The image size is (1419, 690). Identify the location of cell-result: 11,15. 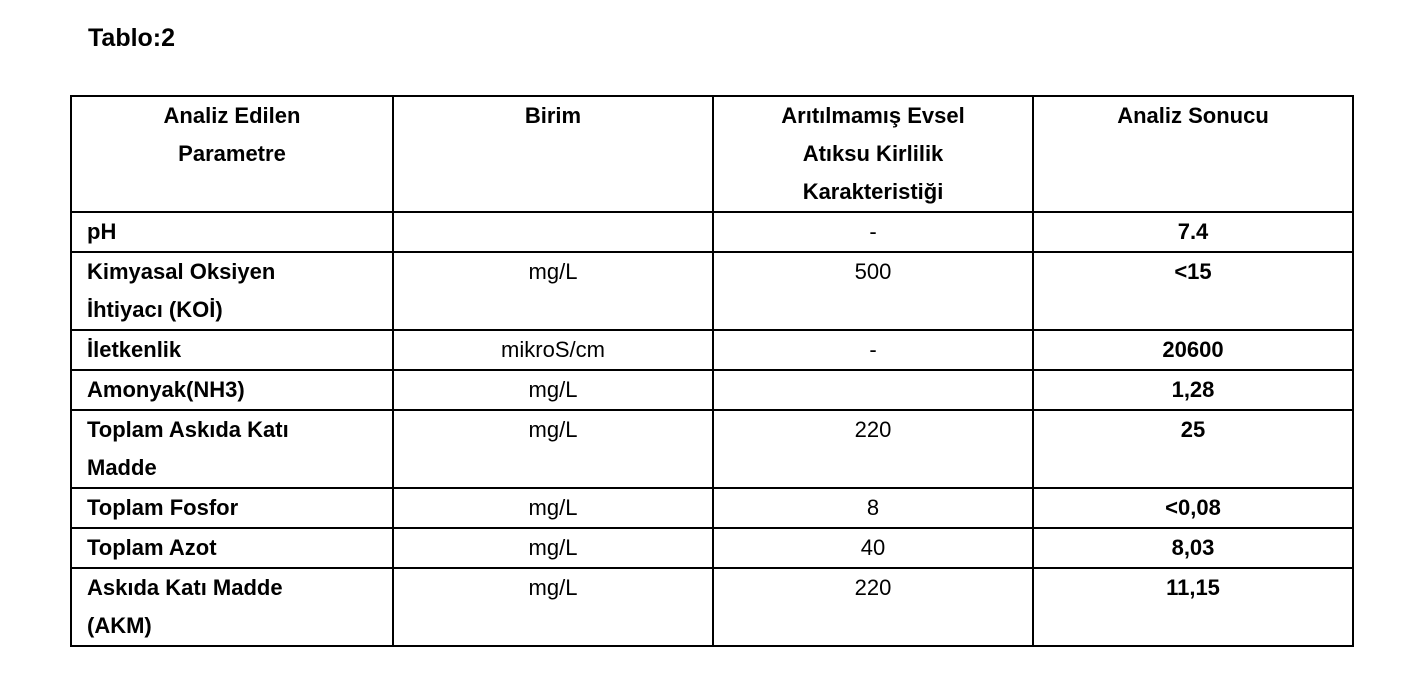
(1193, 607).